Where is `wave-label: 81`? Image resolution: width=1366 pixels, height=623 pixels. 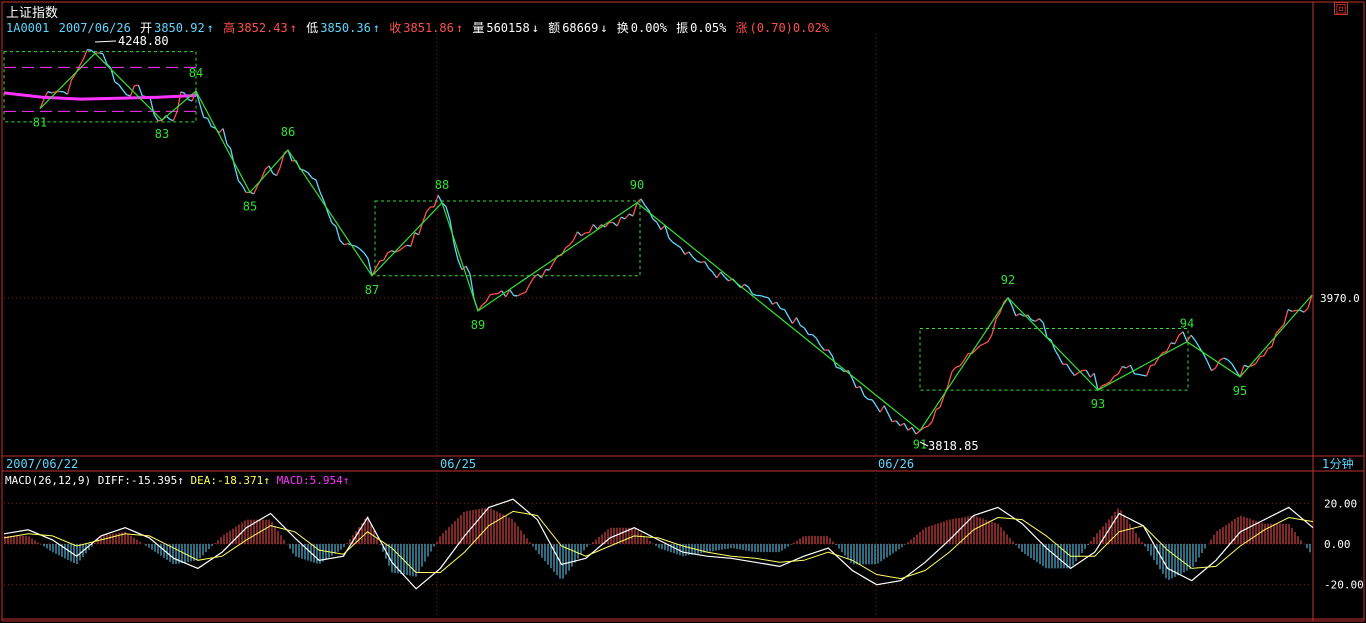 wave-label: 81 is located at coordinates (40, 123).